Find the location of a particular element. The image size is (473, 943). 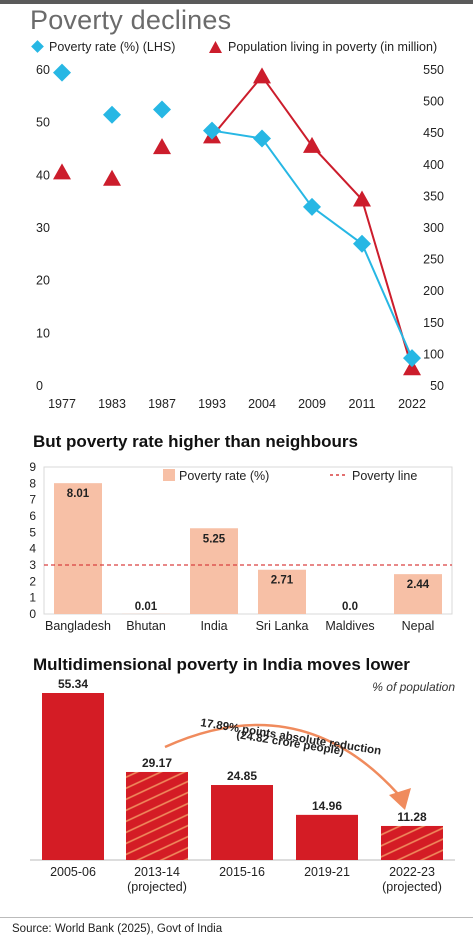

reduction-arrowhead is located at coordinates (400, 799).